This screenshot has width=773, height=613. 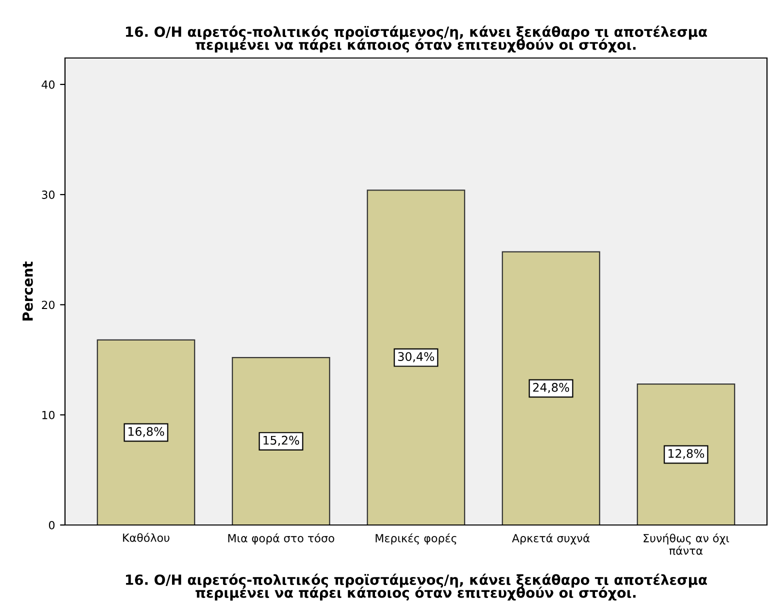 I want to click on x-tick-label: Μερικές φορές, so click(x=416, y=539).